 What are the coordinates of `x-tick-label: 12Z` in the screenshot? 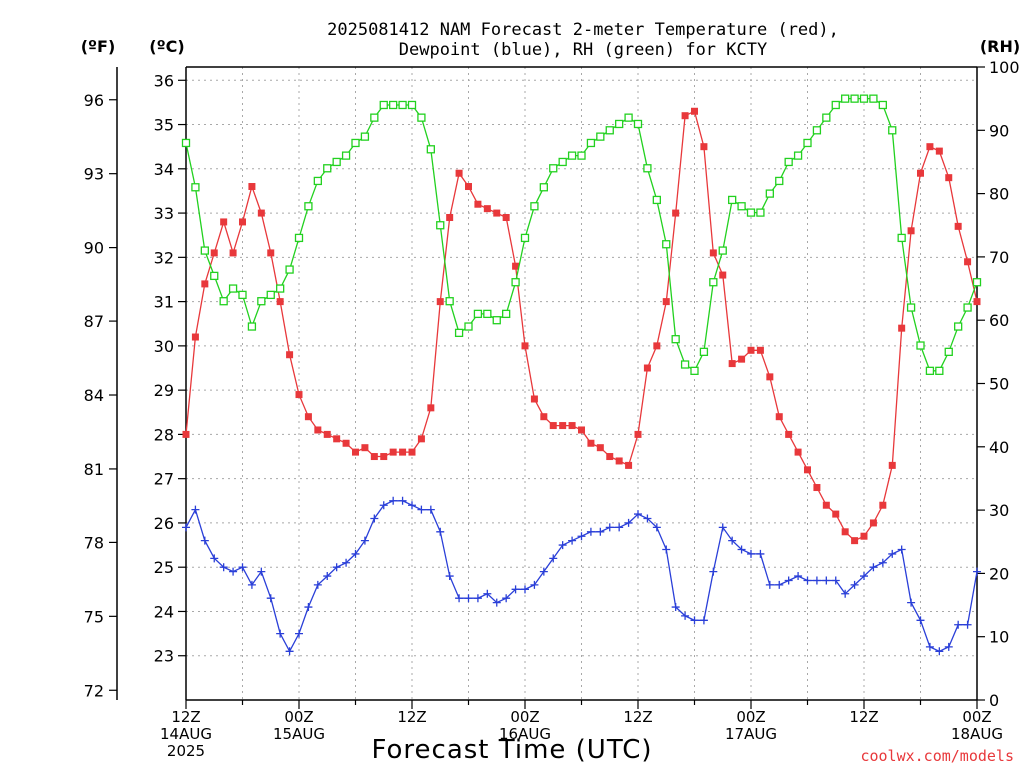 It's located at (637, 717).